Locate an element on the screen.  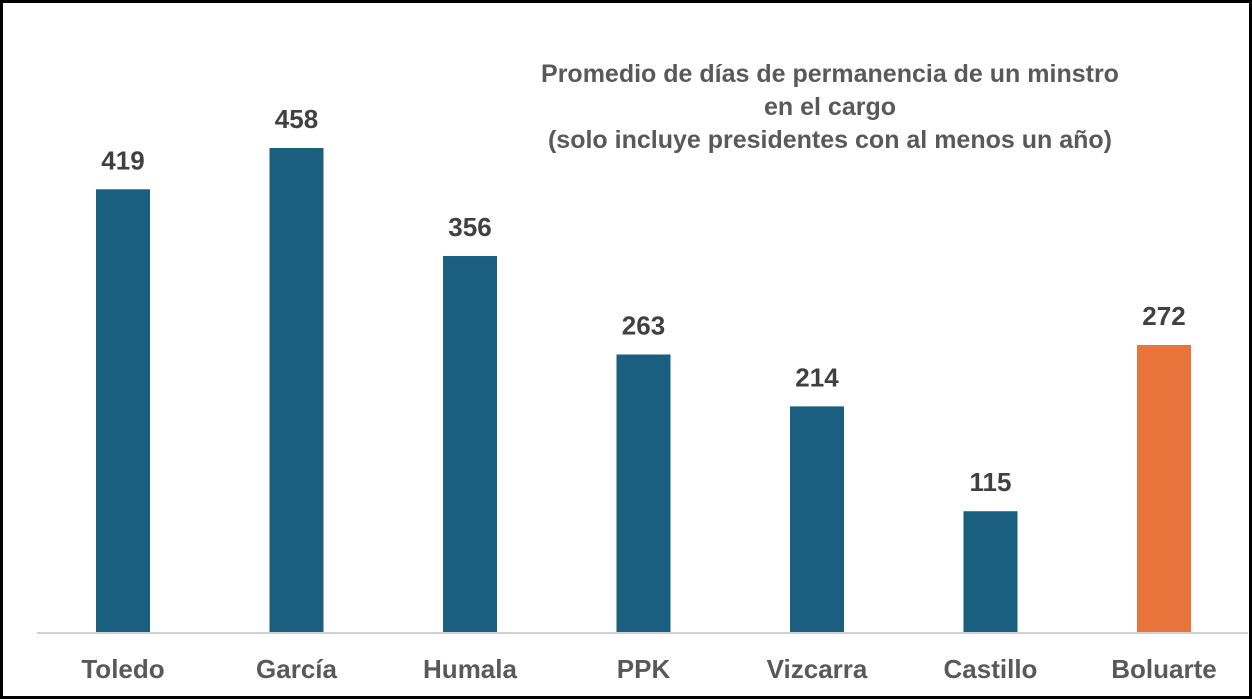
data-label: 214 is located at coordinates (817, 377).